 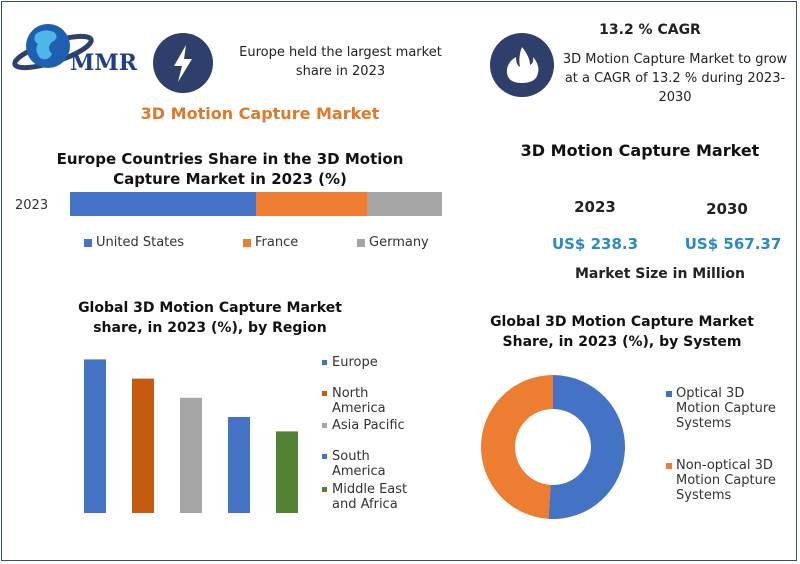 I want to click on region-legend-item: North America, so click(x=364, y=401).